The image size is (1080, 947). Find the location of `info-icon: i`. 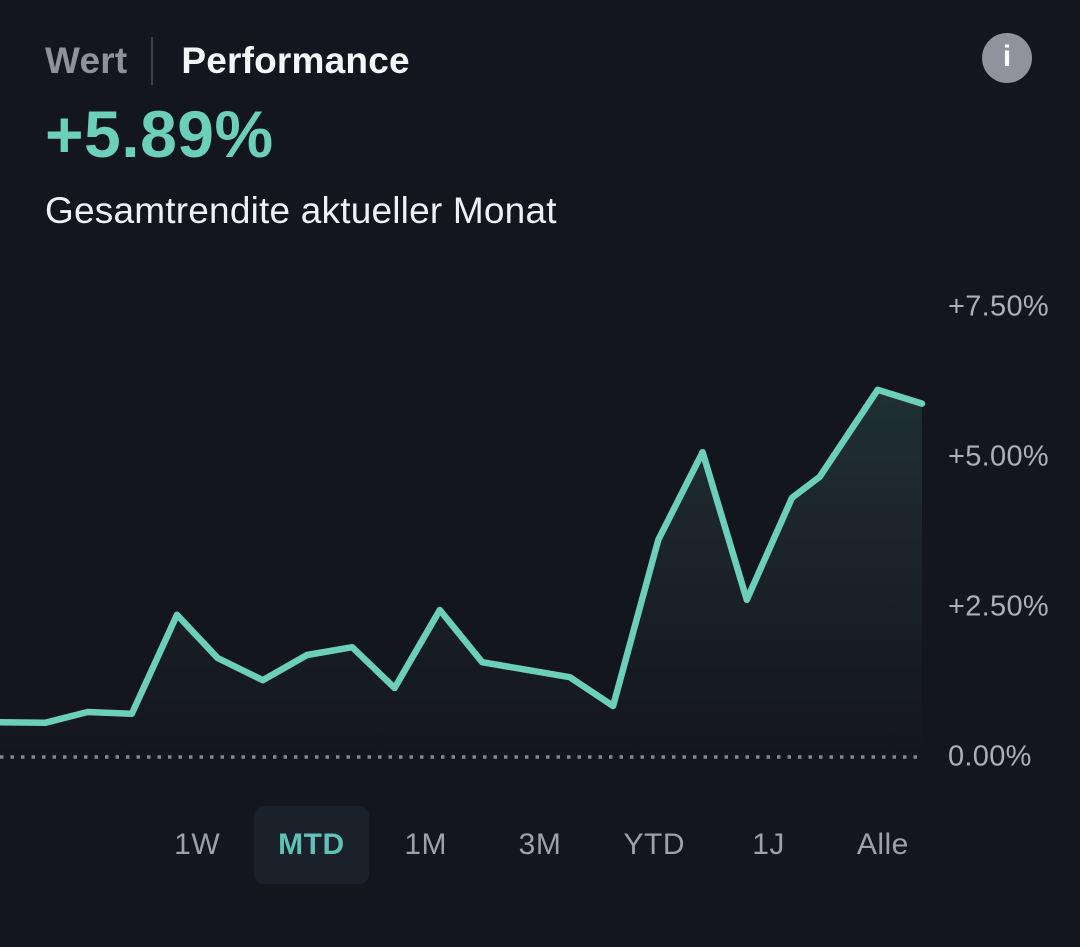

info-icon: i is located at coordinates (1007, 56).